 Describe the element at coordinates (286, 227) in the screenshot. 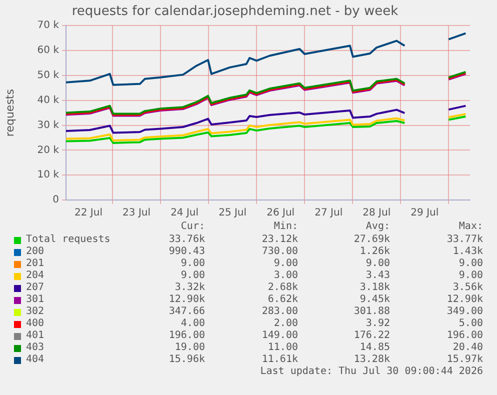

I see `text: Min:` at that location.